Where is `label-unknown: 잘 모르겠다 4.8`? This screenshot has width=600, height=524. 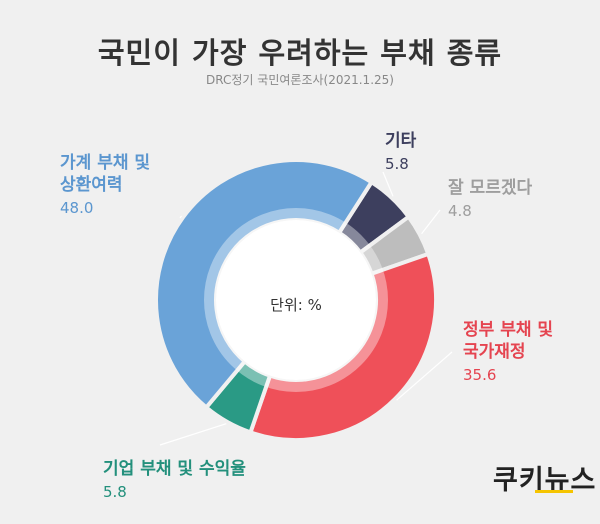 label-unknown: 잘 모르겠다 4.8 is located at coordinates (490, 199).